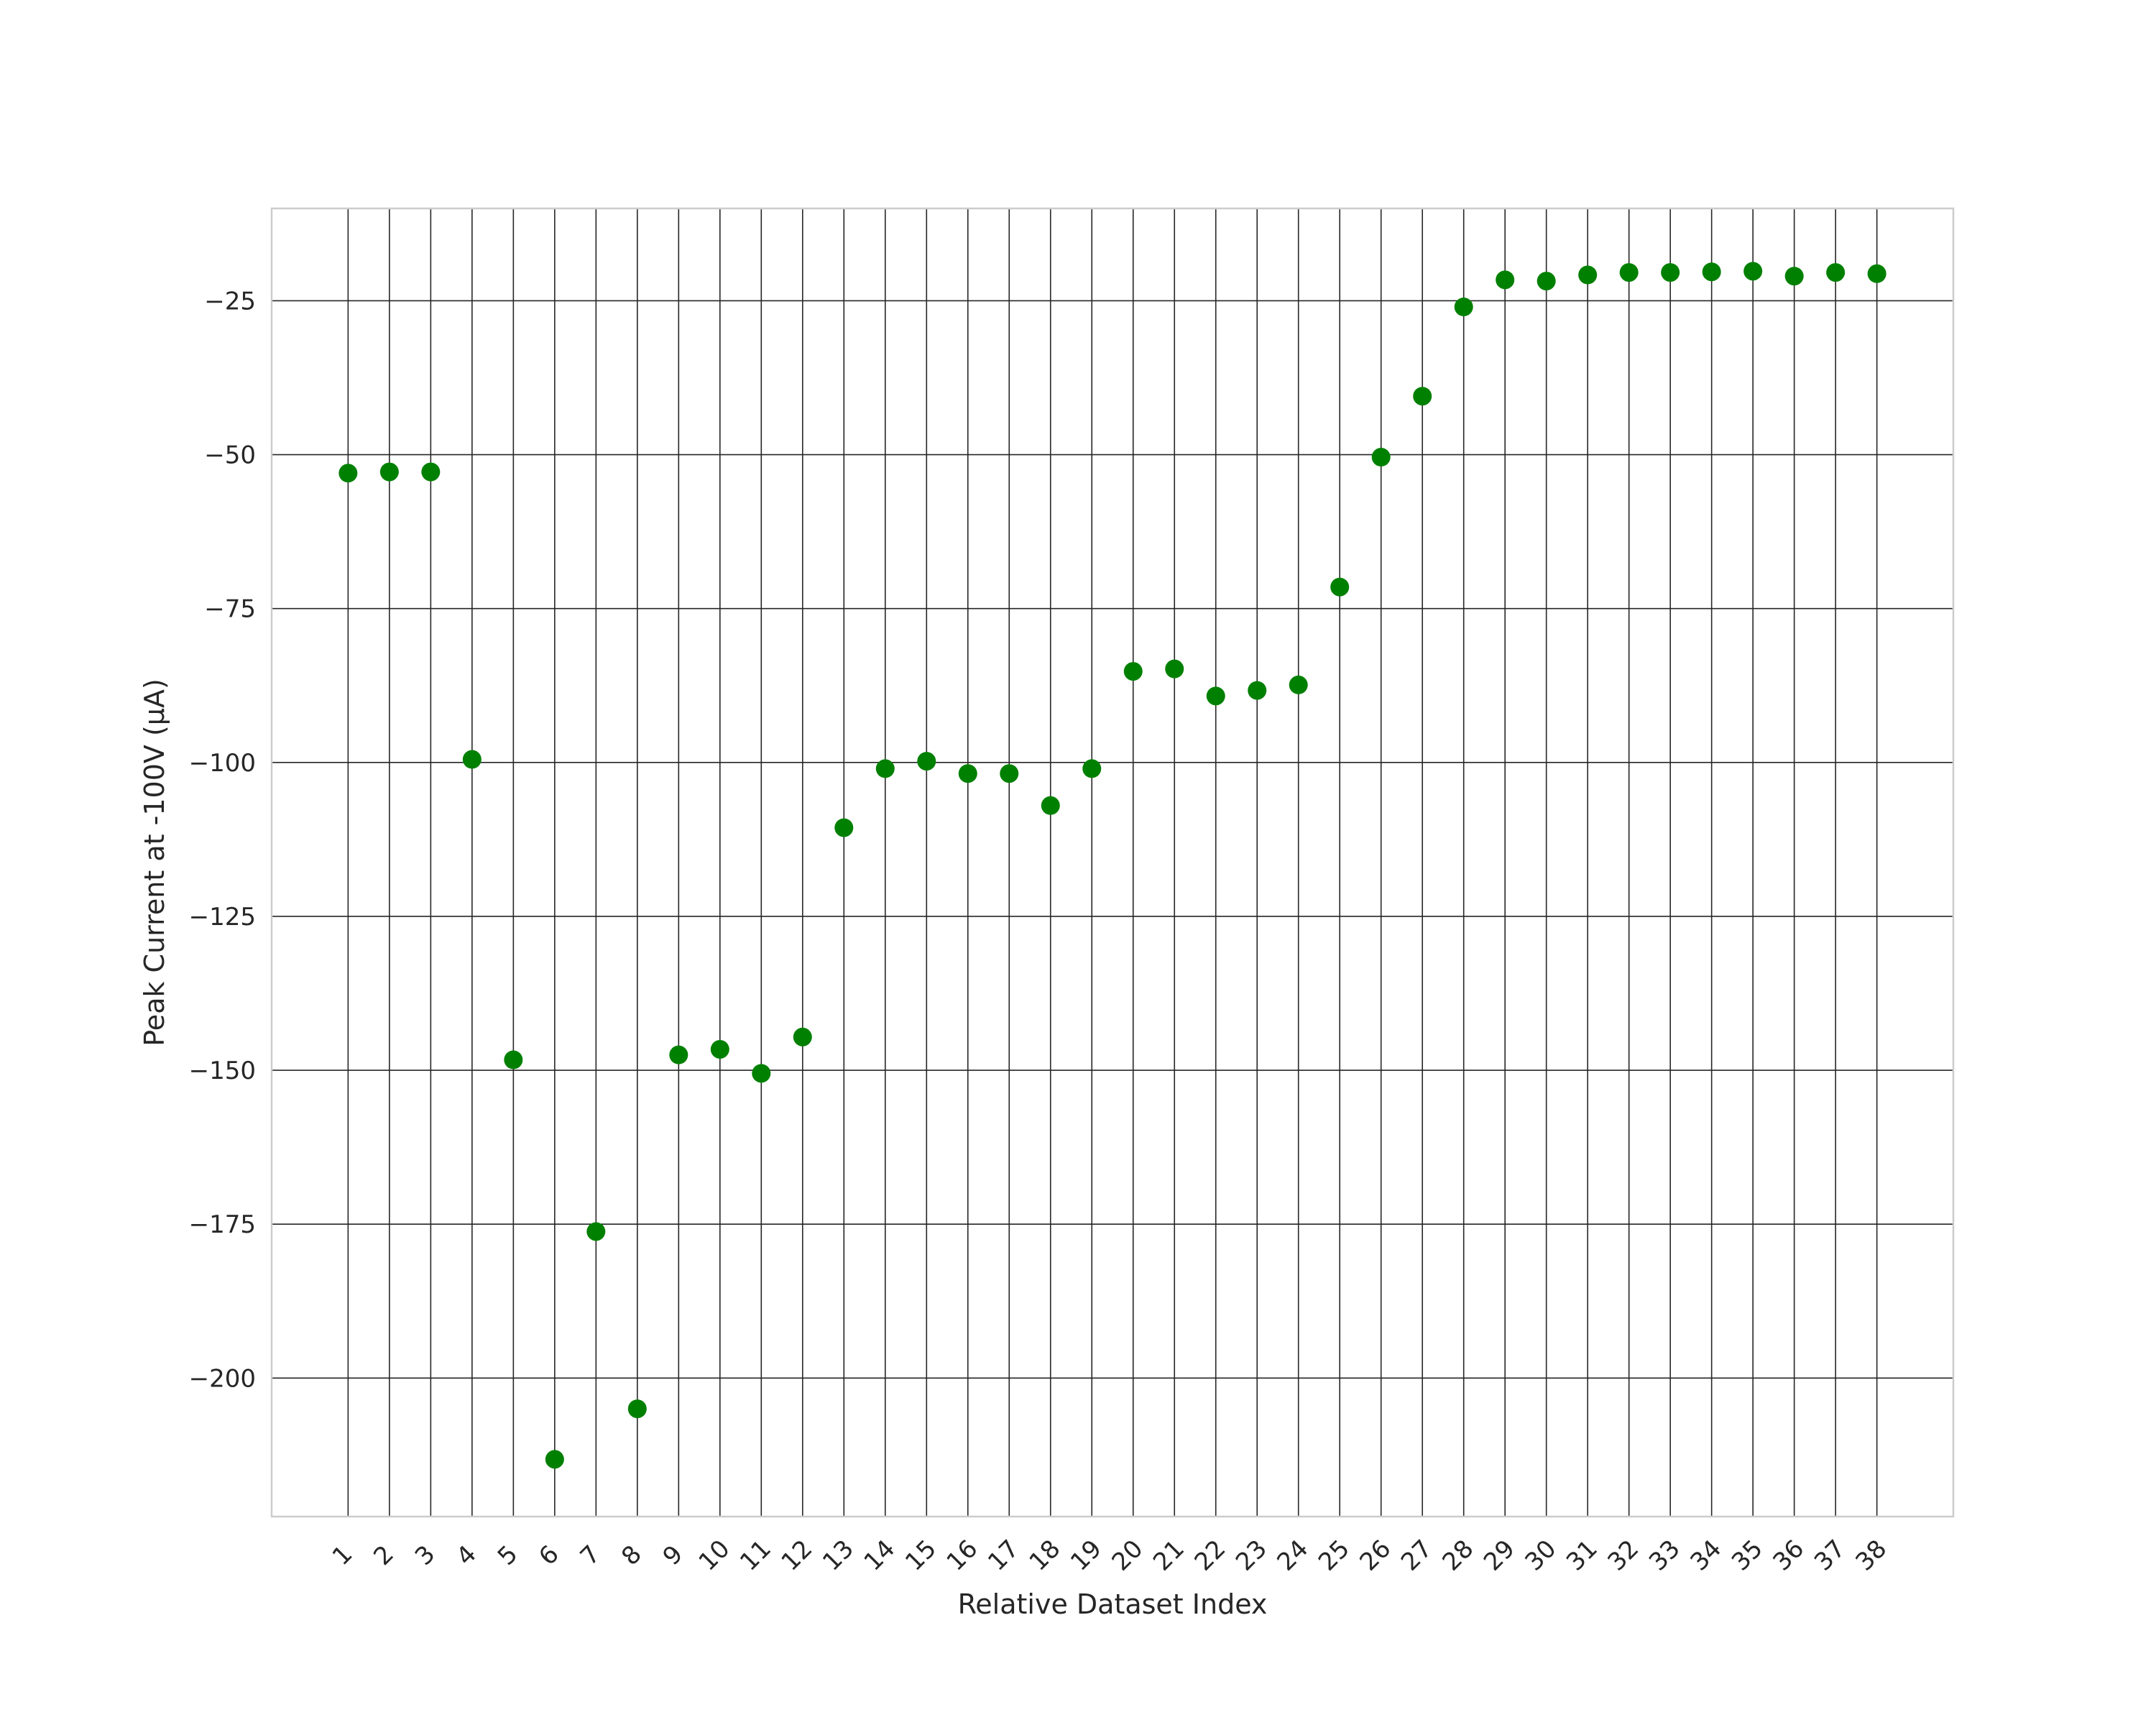 Image resolution: width=2156 pixels, height=1725 pixels. I want to click on x-tick-label: 26, so click(1375, 1556).